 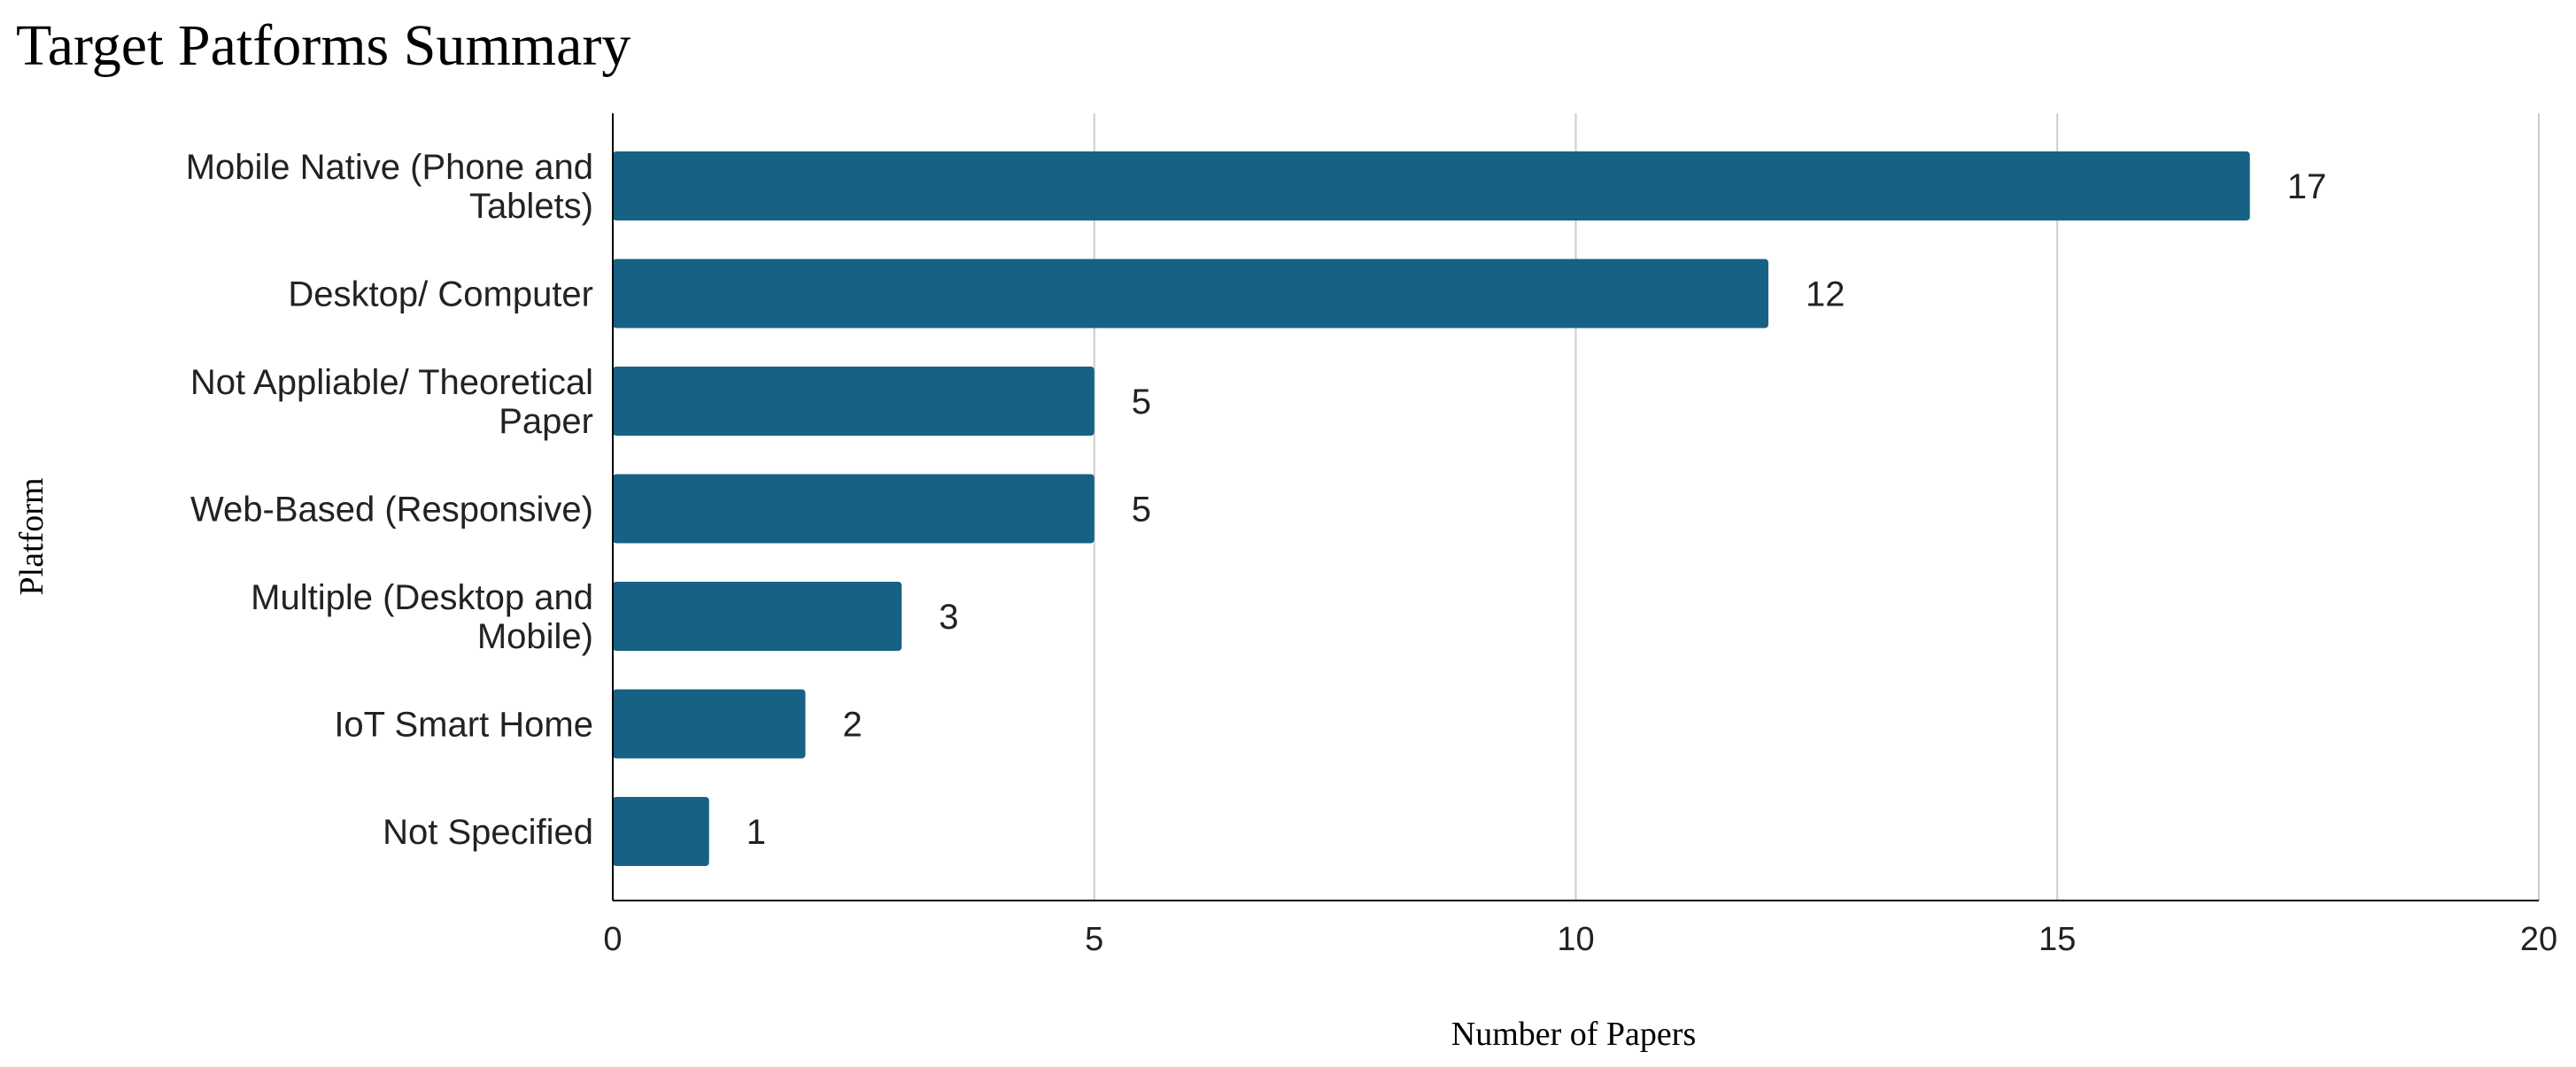 What do you see at coordinates (2307, 186) in the screenshot?
I see `data-label-0: 17` at bounding box center [2307, 186].